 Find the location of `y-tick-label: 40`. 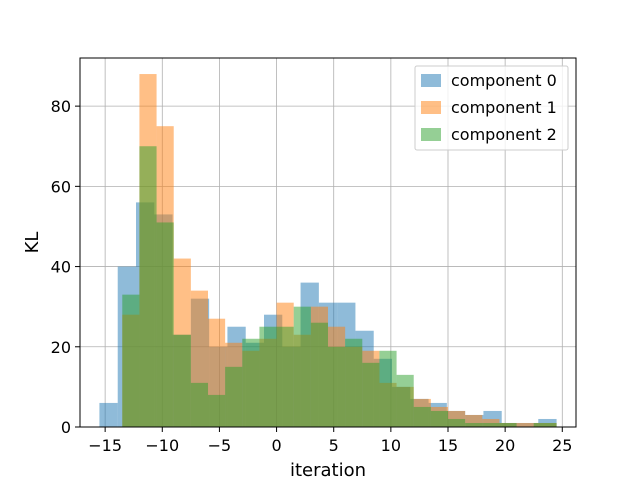

y-tick-label: 40 is located at coordinates (61, 267).